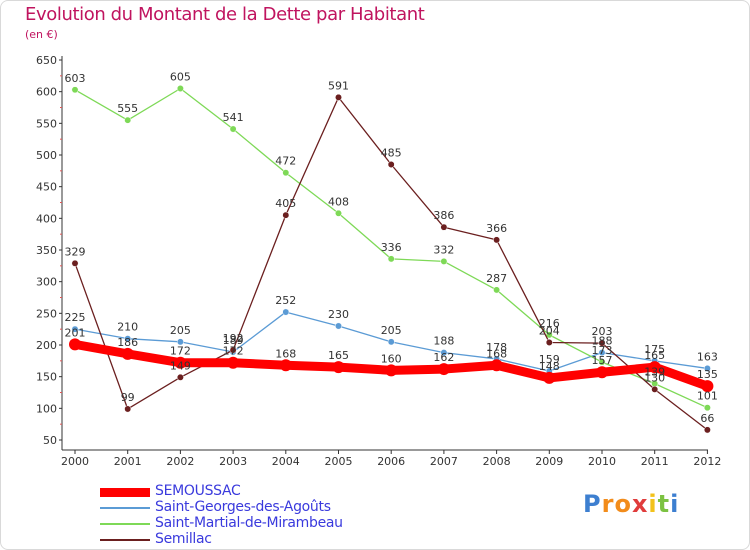 The width and height of the screenshot is (750, 550). I want to click on chart-subtitle: (en €), so click(41, 34).